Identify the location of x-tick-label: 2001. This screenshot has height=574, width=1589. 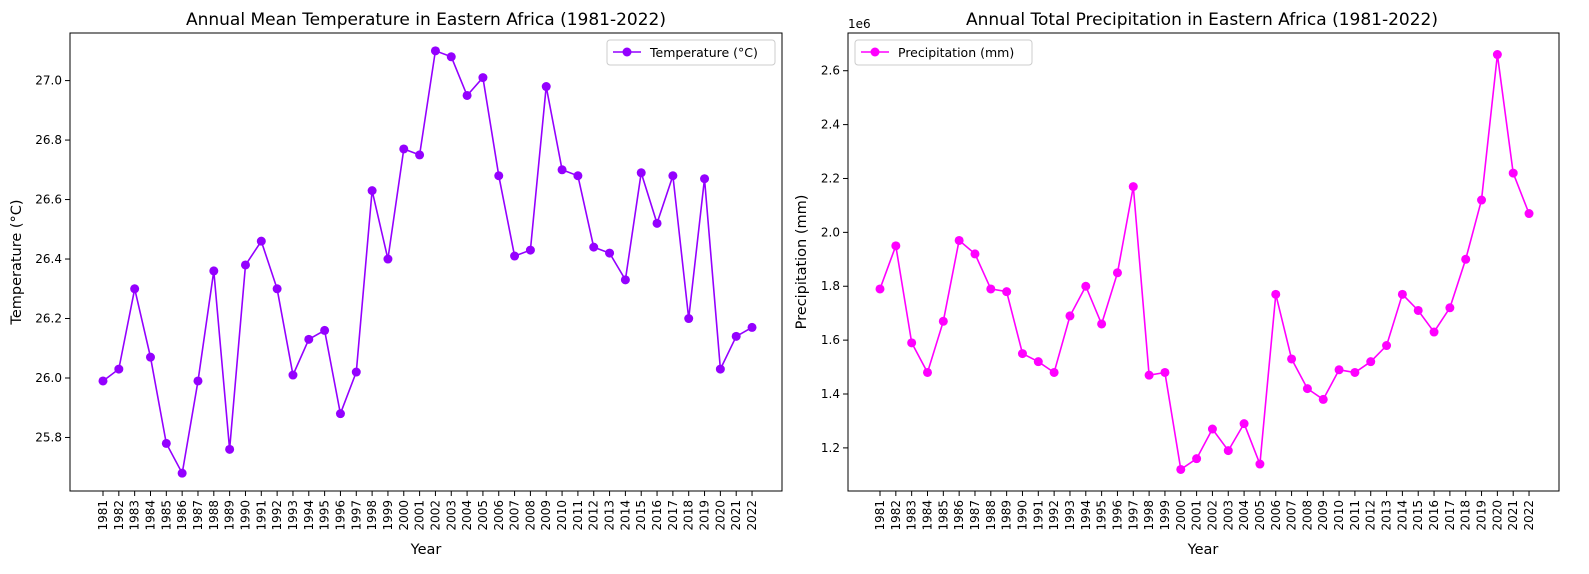
(420, 515).